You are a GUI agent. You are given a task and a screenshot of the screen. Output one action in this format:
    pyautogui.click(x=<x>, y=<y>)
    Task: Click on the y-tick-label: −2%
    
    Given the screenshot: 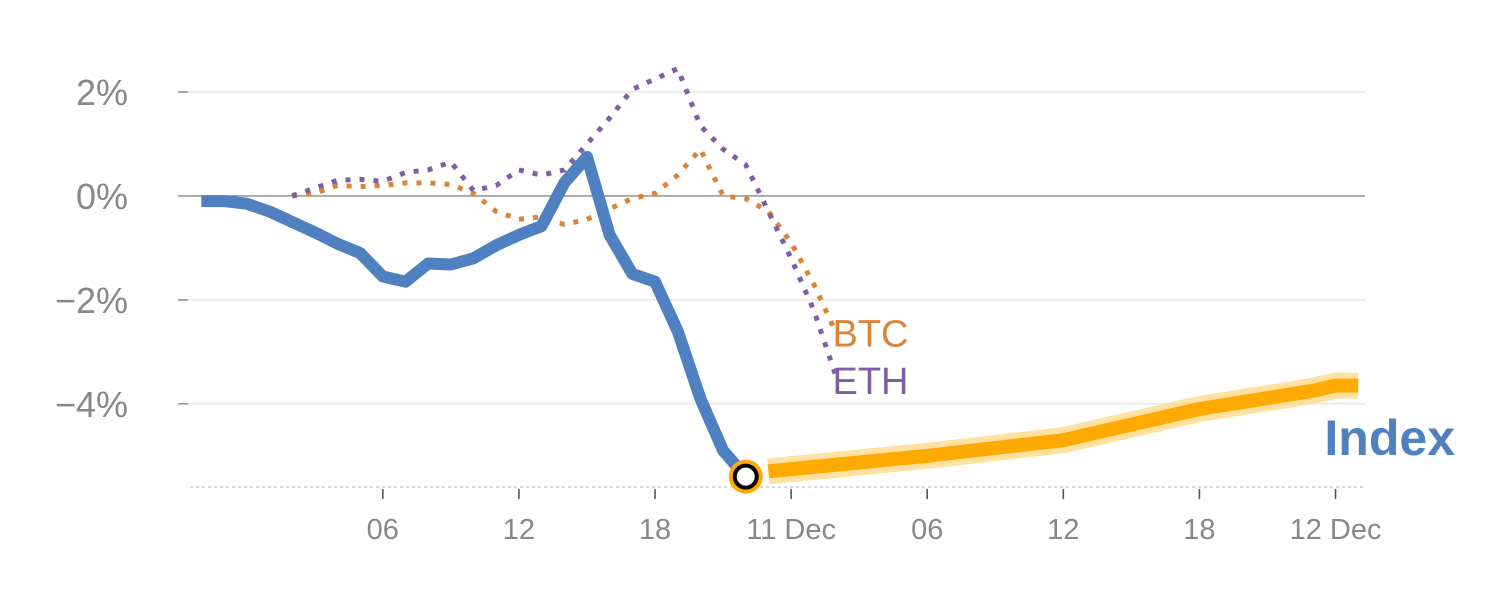 What is the action you would take?
    pyautogui.click(x=91, y=300)
    